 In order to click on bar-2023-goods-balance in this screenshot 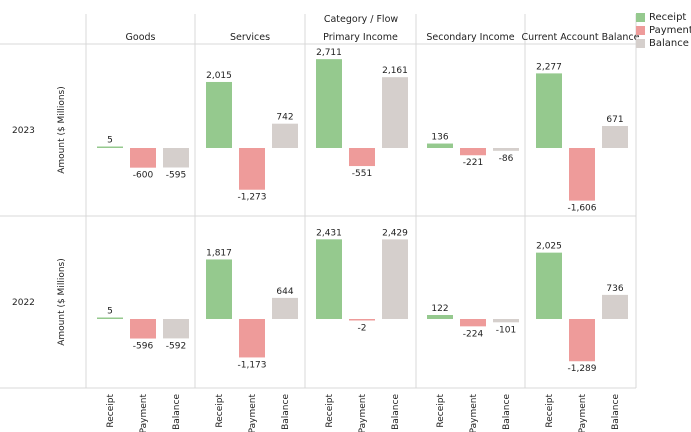, I will do `click(176, 158)`.